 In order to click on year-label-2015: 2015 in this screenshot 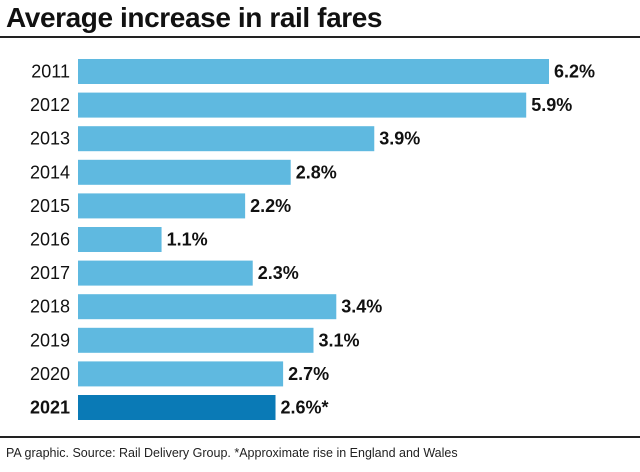, I will do `click(50, 206)`.